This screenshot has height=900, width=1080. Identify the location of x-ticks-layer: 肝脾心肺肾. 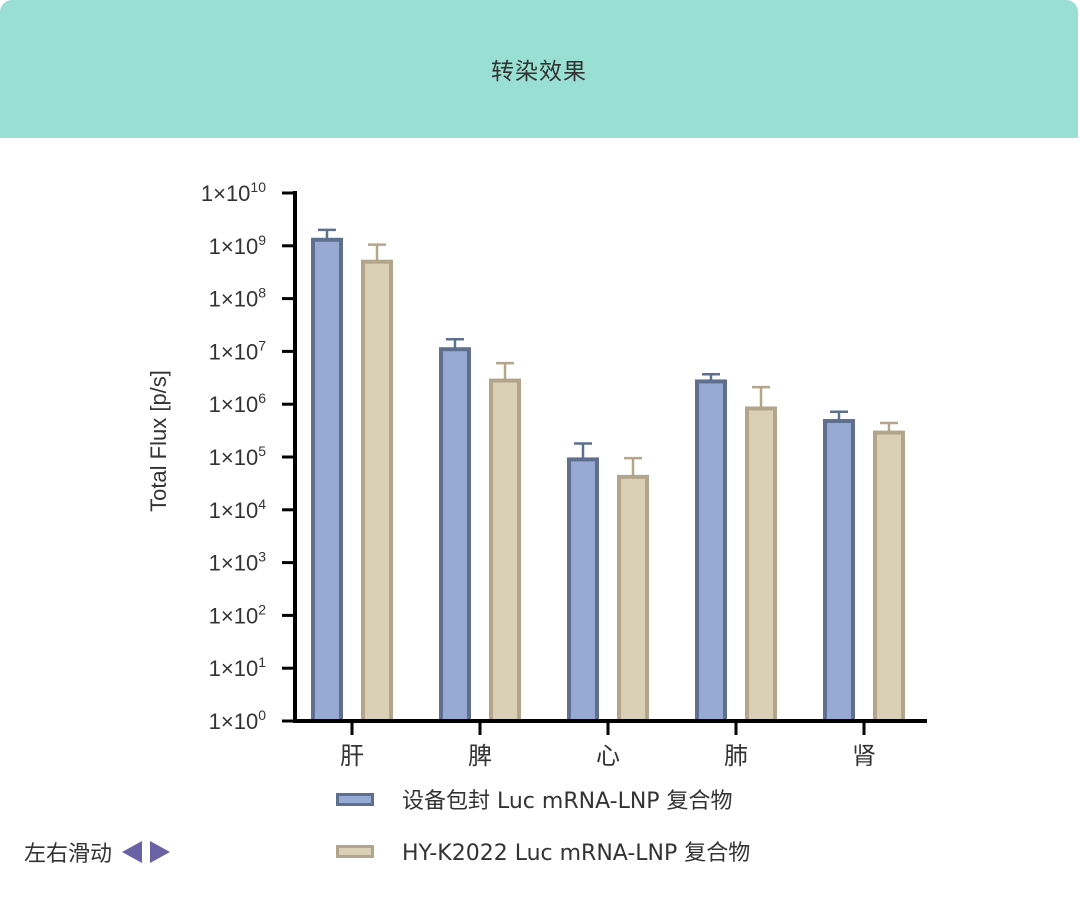
(608, 745).